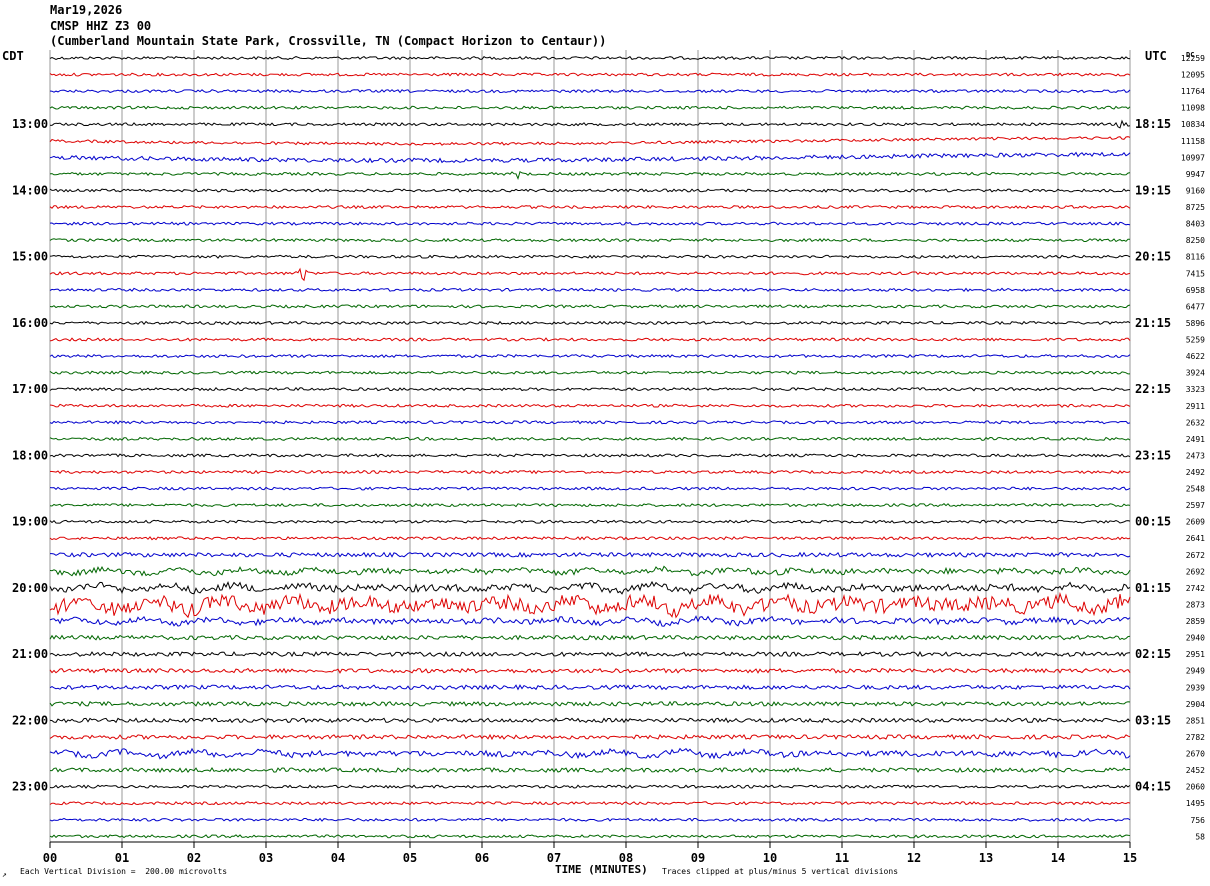  What do you see at coordinates (1195, 787) in the screenshot?
I see `dc-offset-label: 2060` at bounding box center [1195, 787].